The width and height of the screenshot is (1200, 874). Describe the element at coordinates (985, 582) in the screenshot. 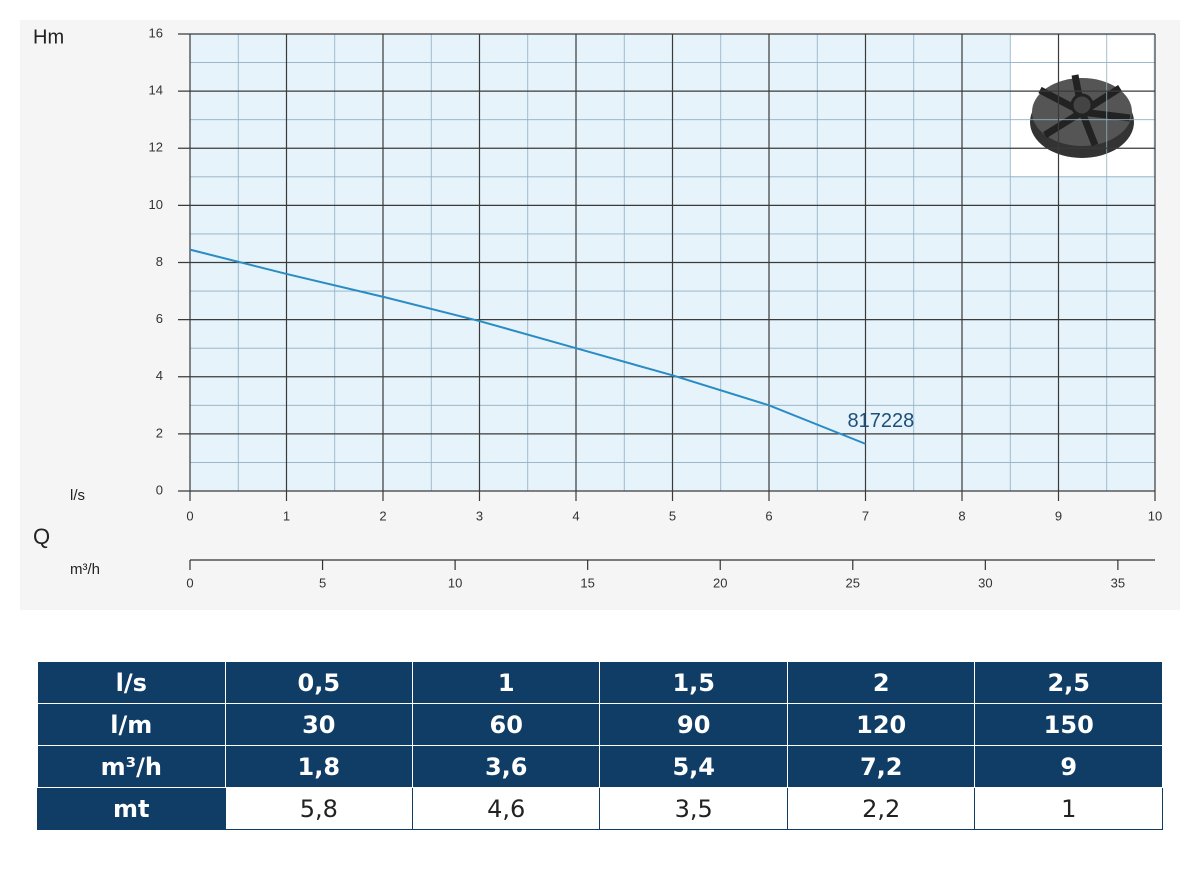

I see `x2-tick-label: 30` at that location.